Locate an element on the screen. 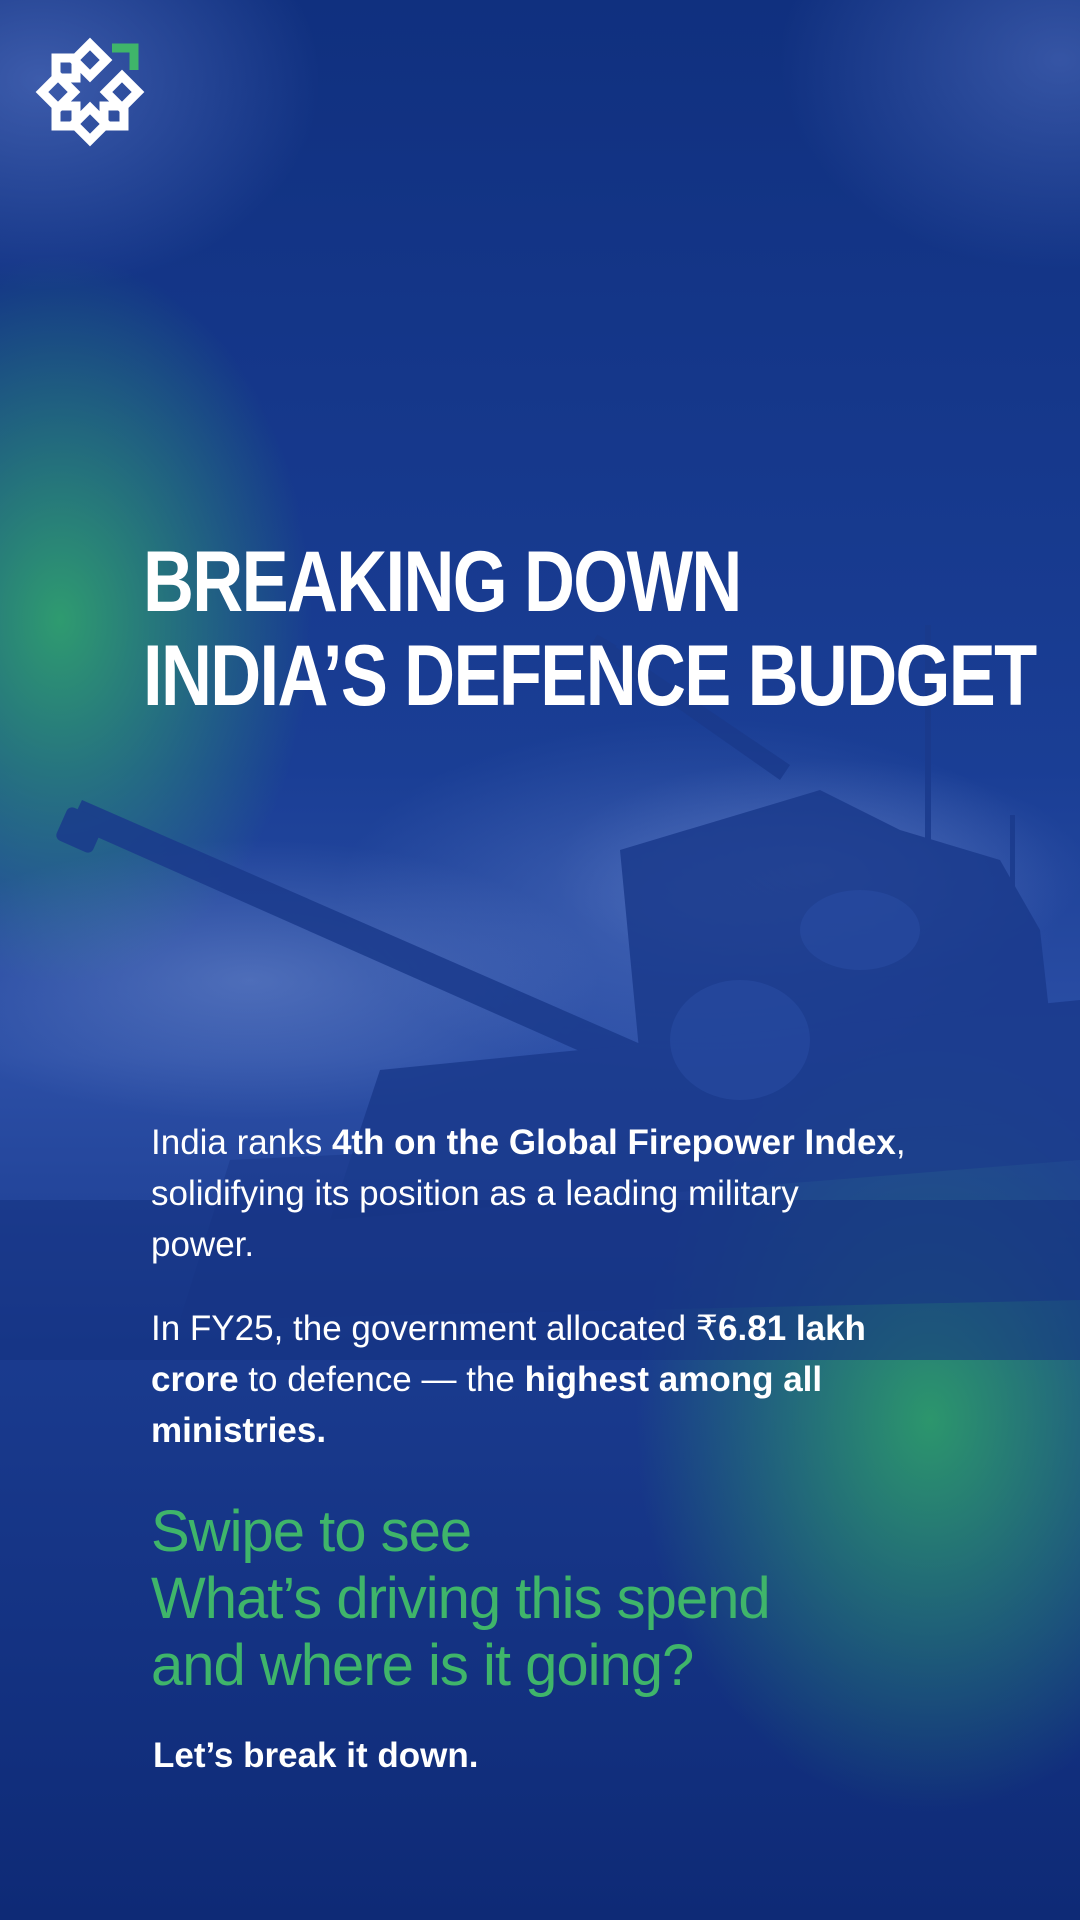 The width and height of the screenshot is (1080, 1920). allocation-text-2: to defence — the is located at coordinates (381, 1379).